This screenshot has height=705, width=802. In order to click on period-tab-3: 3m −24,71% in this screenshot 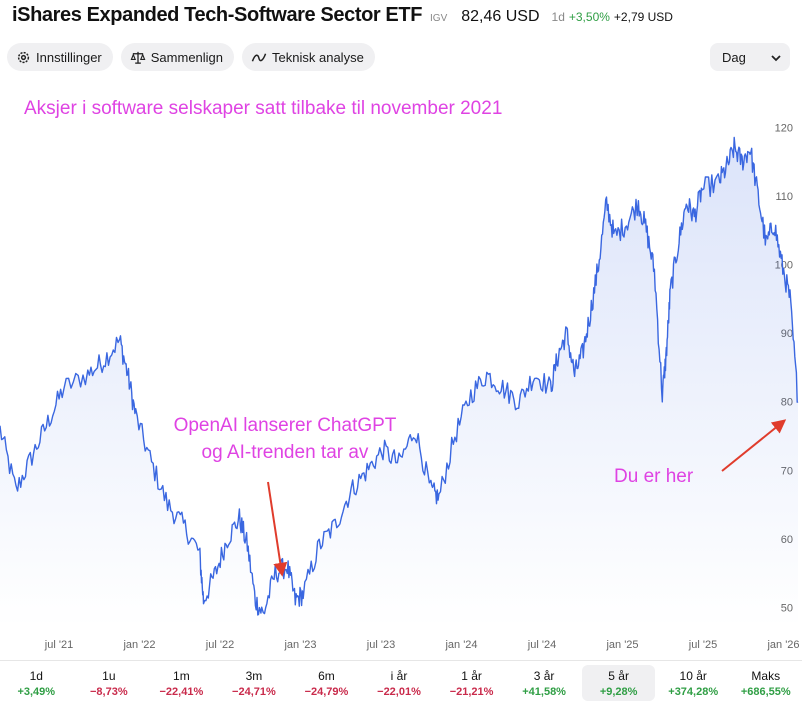, I will do `click(254, 683)`.